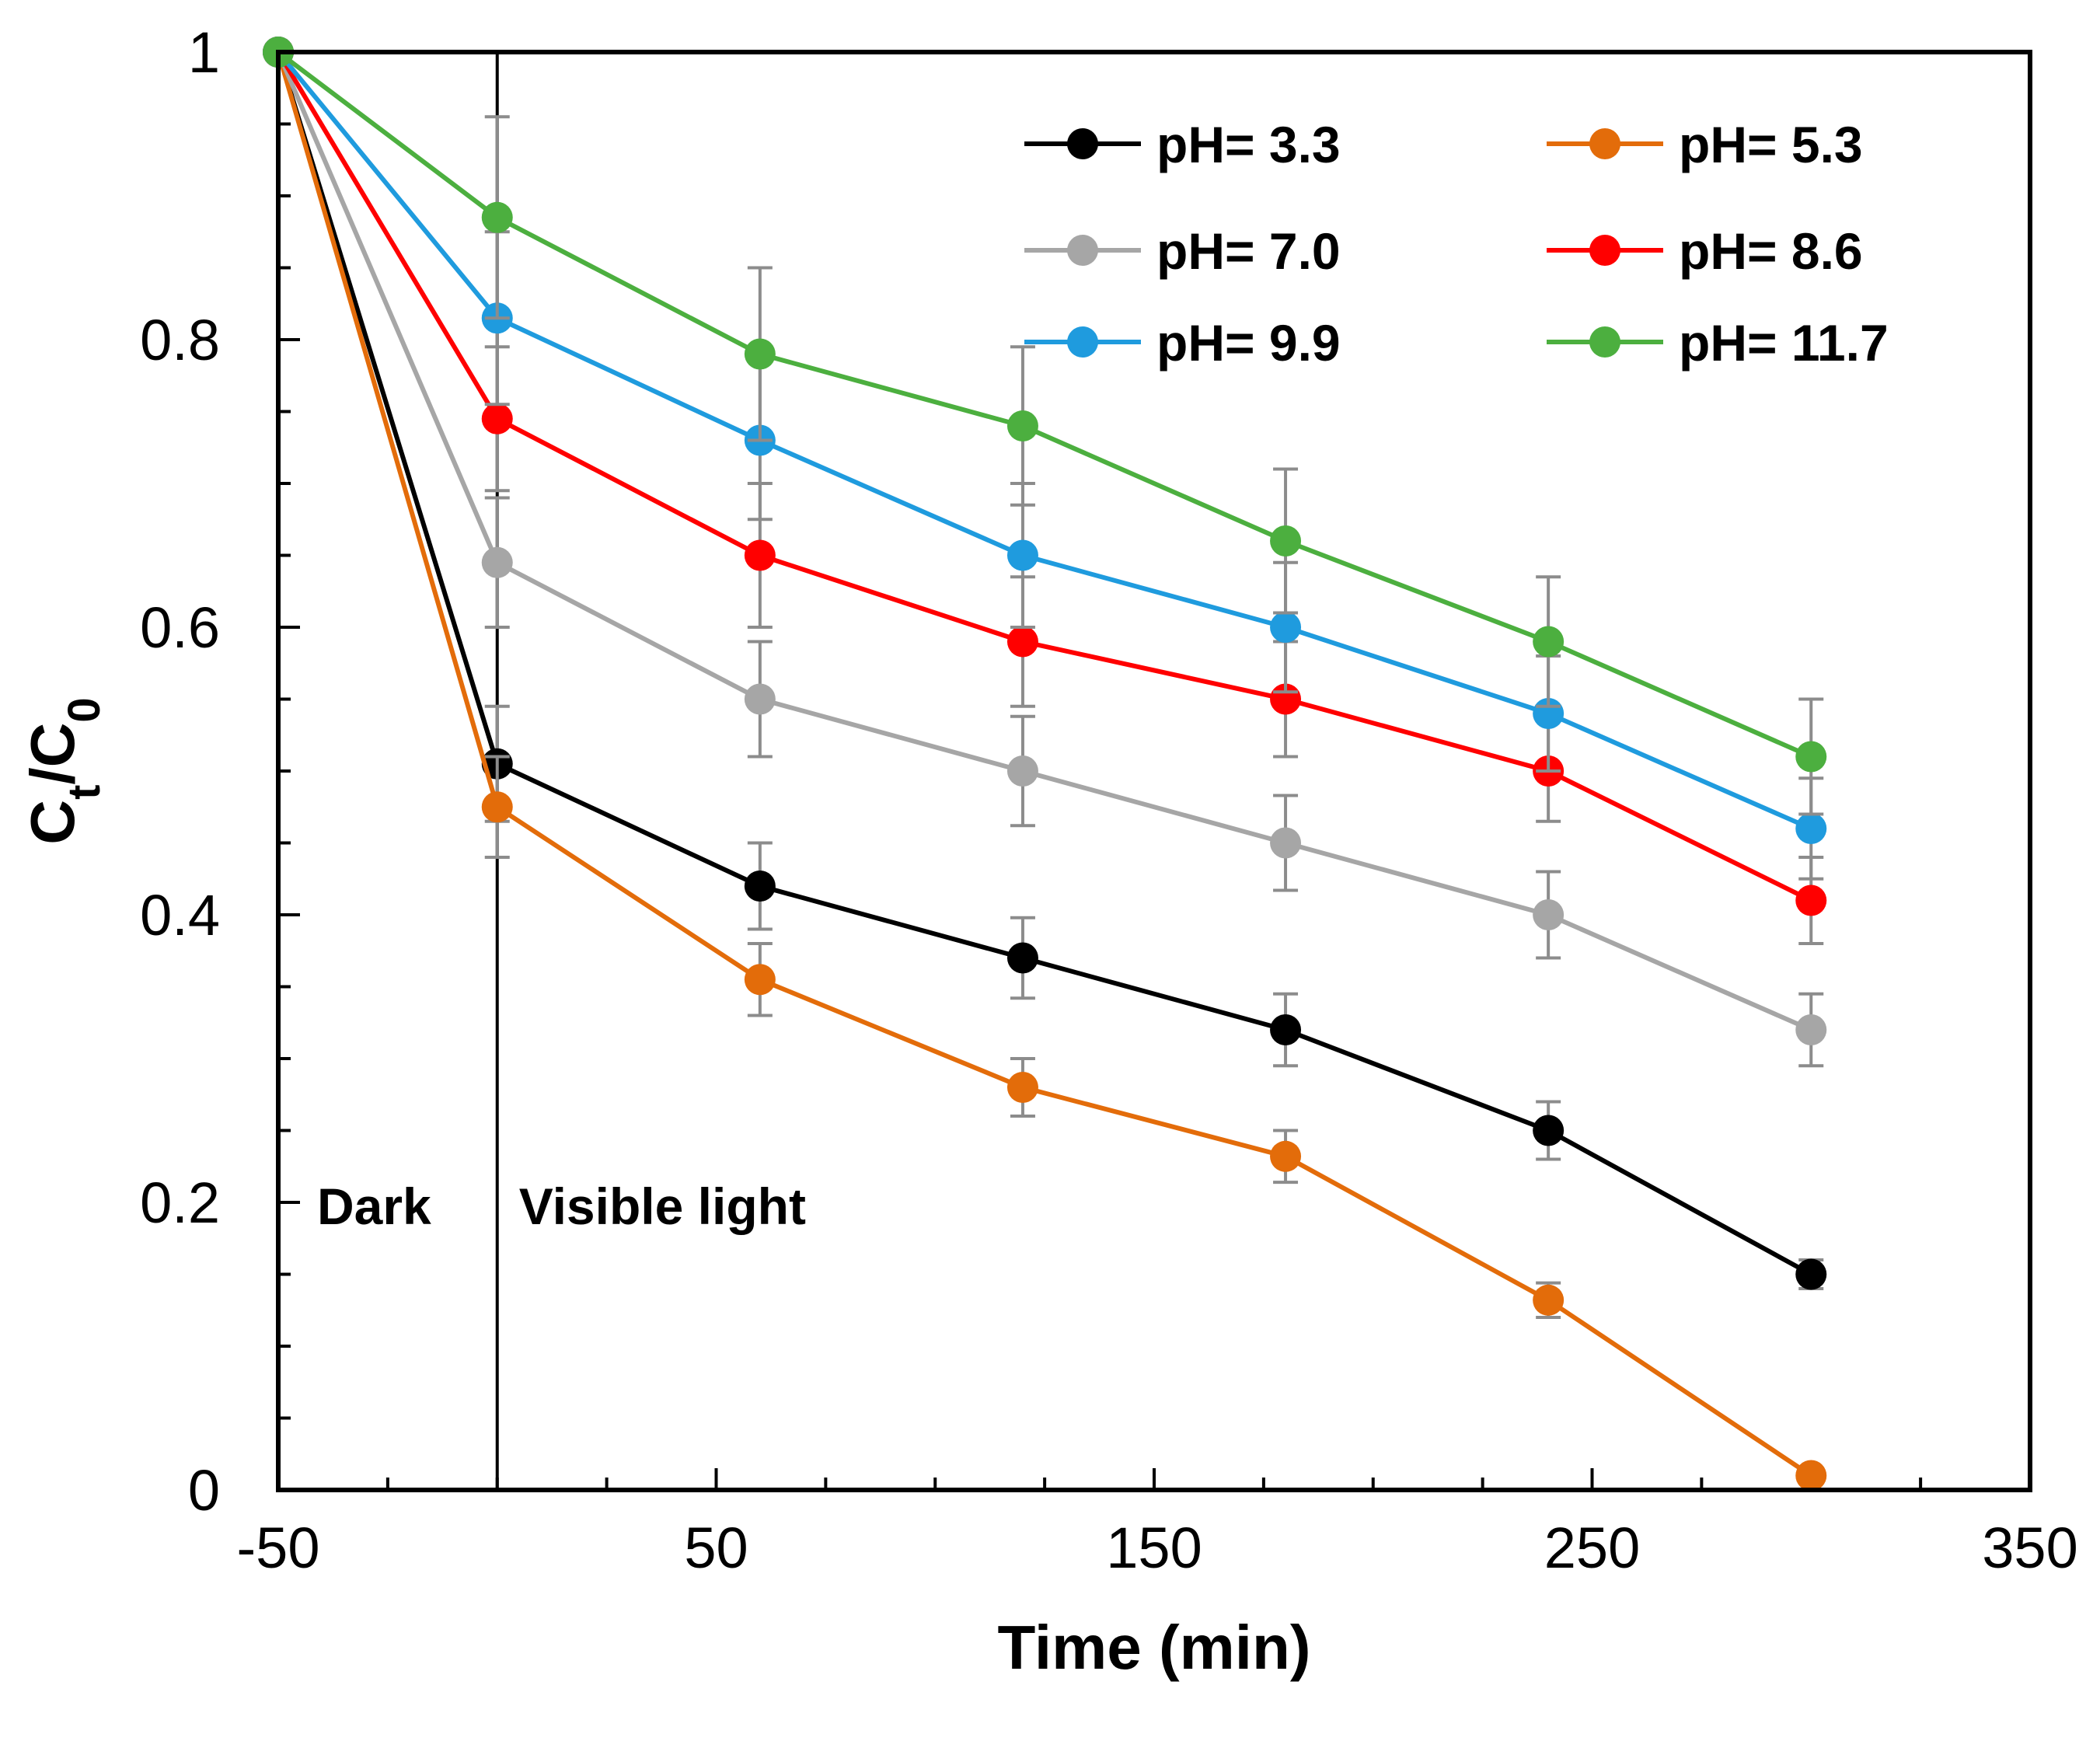 The image size is (2100, 1741). Describe the element at coordinates (1592, 1548) in the screenshot. I see `x-tick-label: 250` at that location.